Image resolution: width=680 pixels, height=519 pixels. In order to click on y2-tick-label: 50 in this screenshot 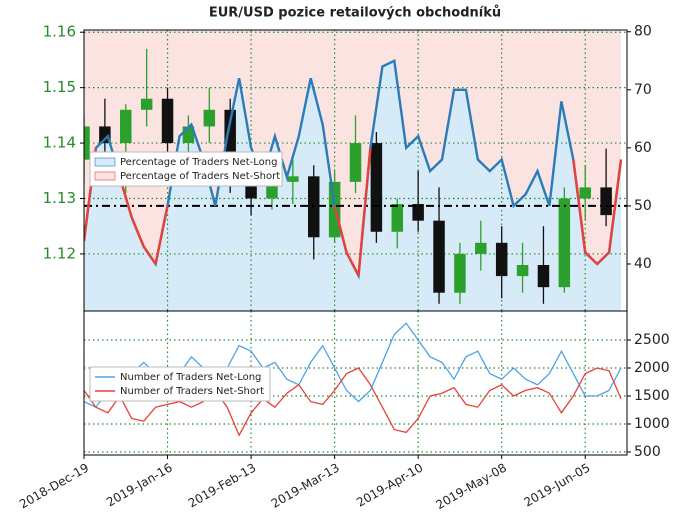, I will do `click(643, 206)`.